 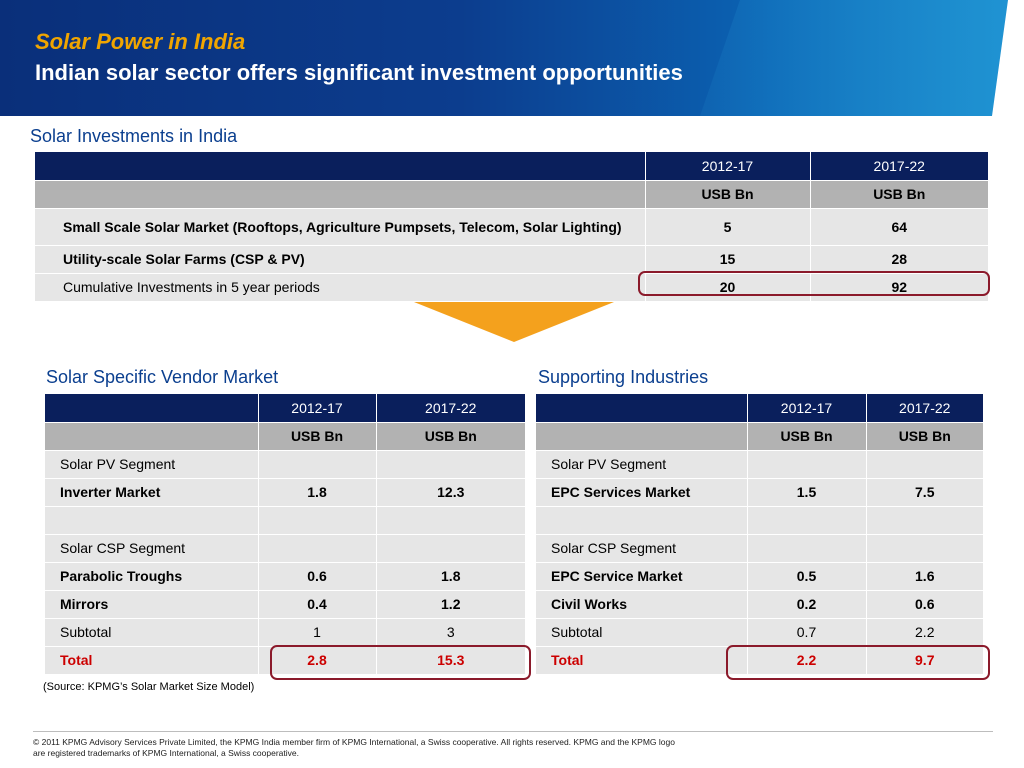 I want to click on row-label: Civil Works, so click(x=642, y=604).